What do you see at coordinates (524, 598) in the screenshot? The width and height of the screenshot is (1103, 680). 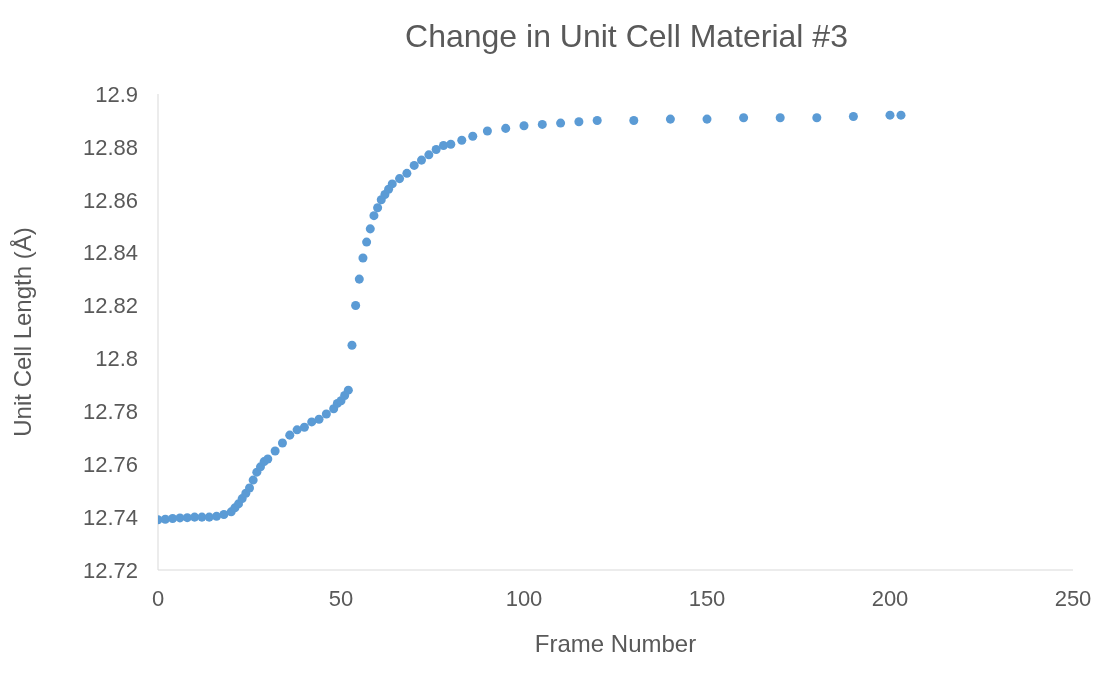 I see `x-tick-label: 100` at bounding box center [524, 598].